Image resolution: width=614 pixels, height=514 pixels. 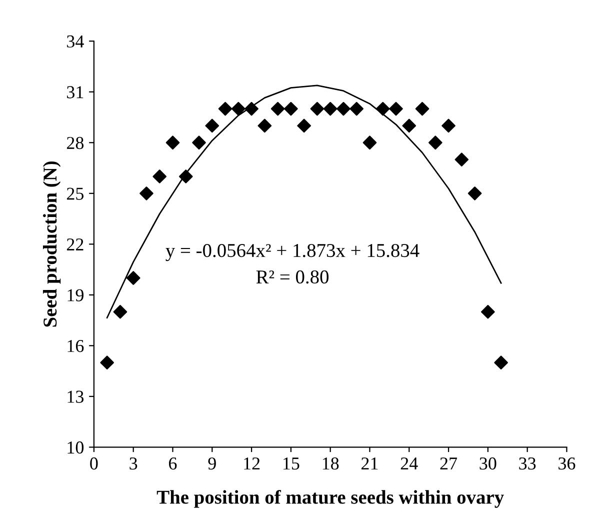 What do you see at coordinates (75, 92) in the screenshot?
I see `y-tick-label: 31` at bounding box center [75, 92].